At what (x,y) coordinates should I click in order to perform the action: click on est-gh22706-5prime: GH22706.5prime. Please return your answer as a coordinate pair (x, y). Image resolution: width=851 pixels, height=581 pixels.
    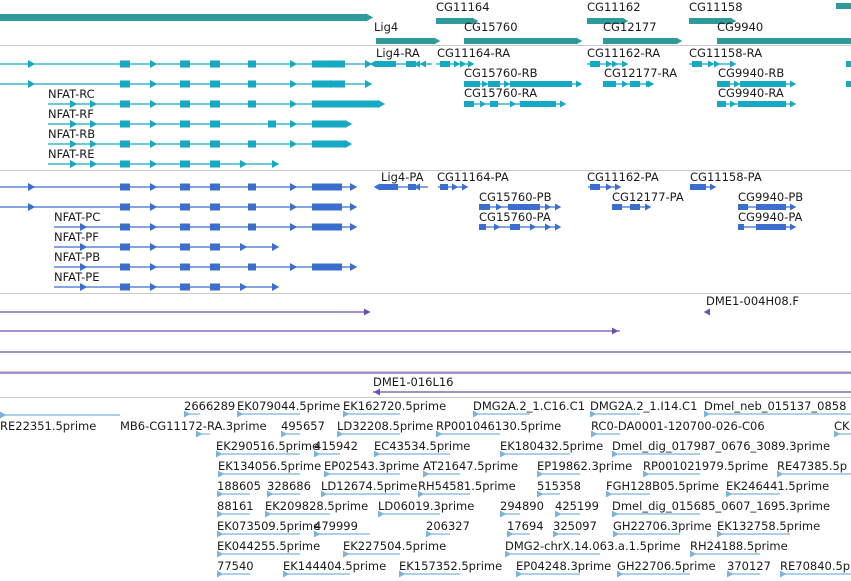
    Looking at the image, I should click on (666, 568).